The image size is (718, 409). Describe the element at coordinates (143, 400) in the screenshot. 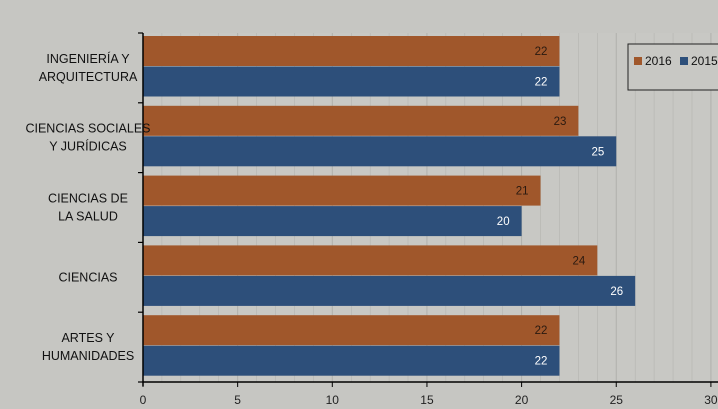

I see `x-tick-label: 0` at that location.